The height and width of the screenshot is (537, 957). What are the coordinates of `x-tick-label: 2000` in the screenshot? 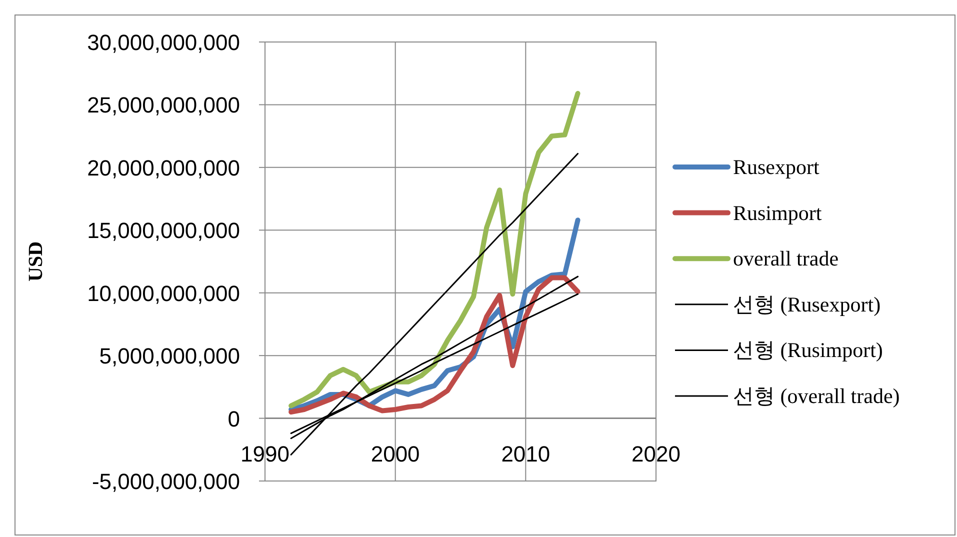 It's located at (395, 453).